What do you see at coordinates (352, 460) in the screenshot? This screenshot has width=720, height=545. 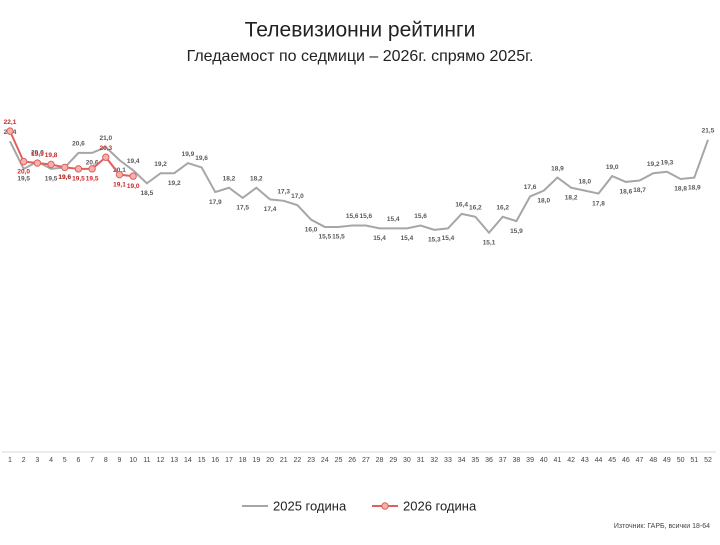 I see `x-tick-label: 26` at bounding box center [352, 460].